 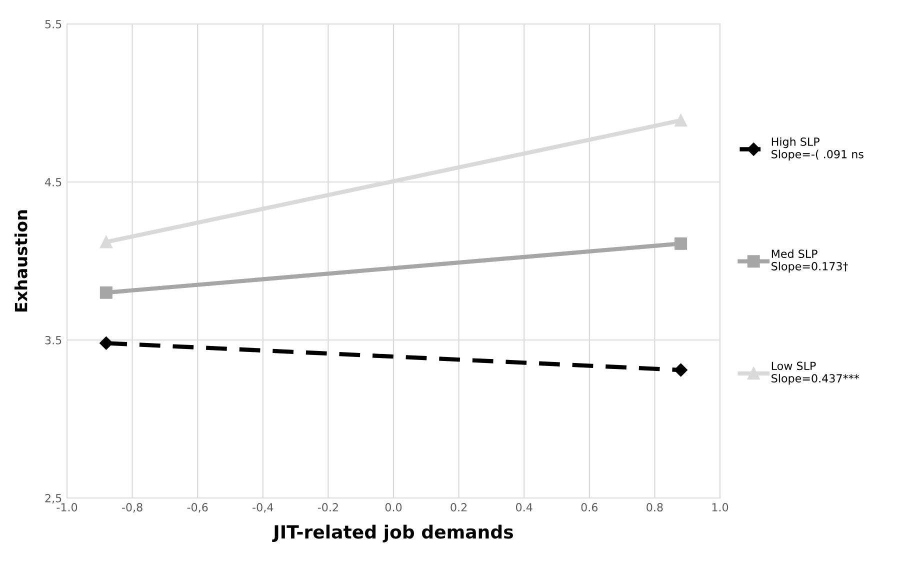 I want to click on x-tick-label: 1.0, so click(x=720, y=507).